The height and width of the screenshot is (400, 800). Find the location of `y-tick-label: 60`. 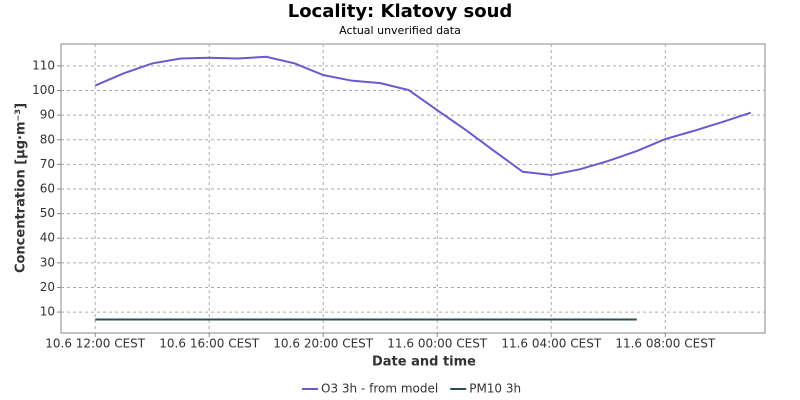

y-tick-label: 60 is located at coordinates (47, 188).